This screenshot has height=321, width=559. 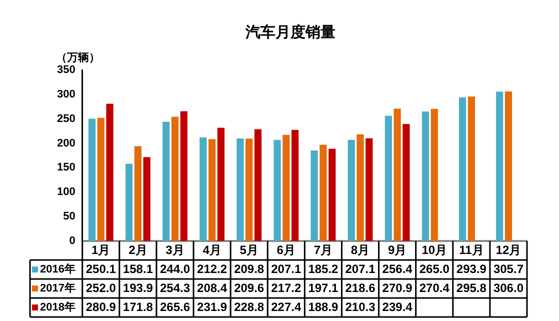 What do you see at coordinates (66, 94) in the screenshot?
I see `y-tick-label: 300` at bounding box center [66, 94].